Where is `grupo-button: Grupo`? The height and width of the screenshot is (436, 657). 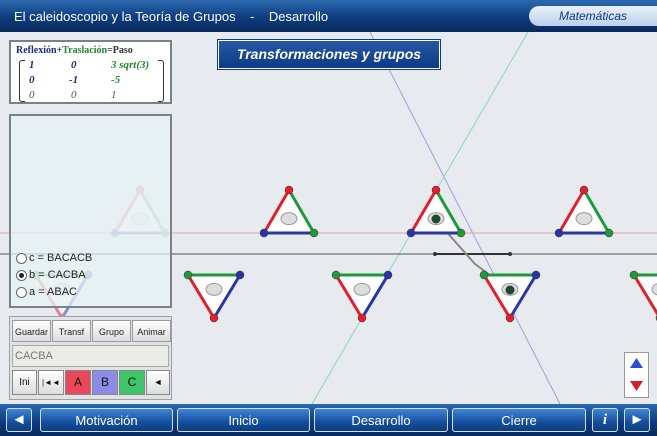 grupo-button: Grupo is located at coordinates (111, 331).